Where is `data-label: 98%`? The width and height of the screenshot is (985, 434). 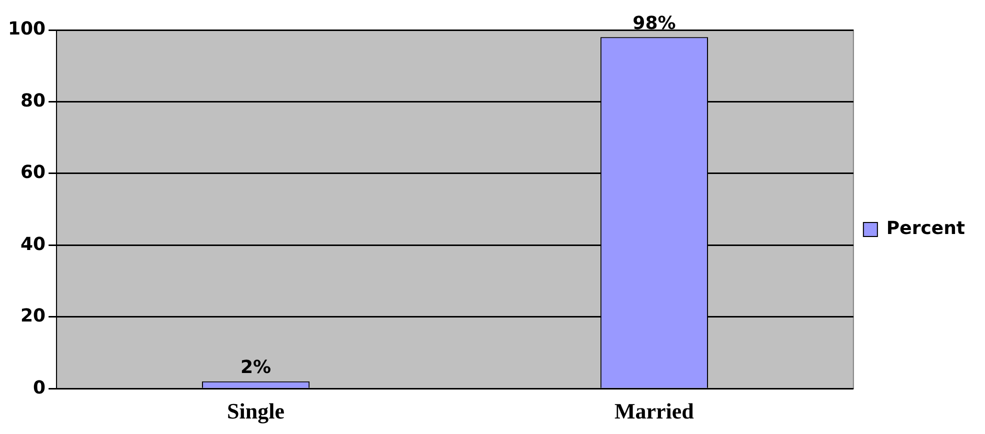 data-label: 98% is located at coordinates (654, 23).